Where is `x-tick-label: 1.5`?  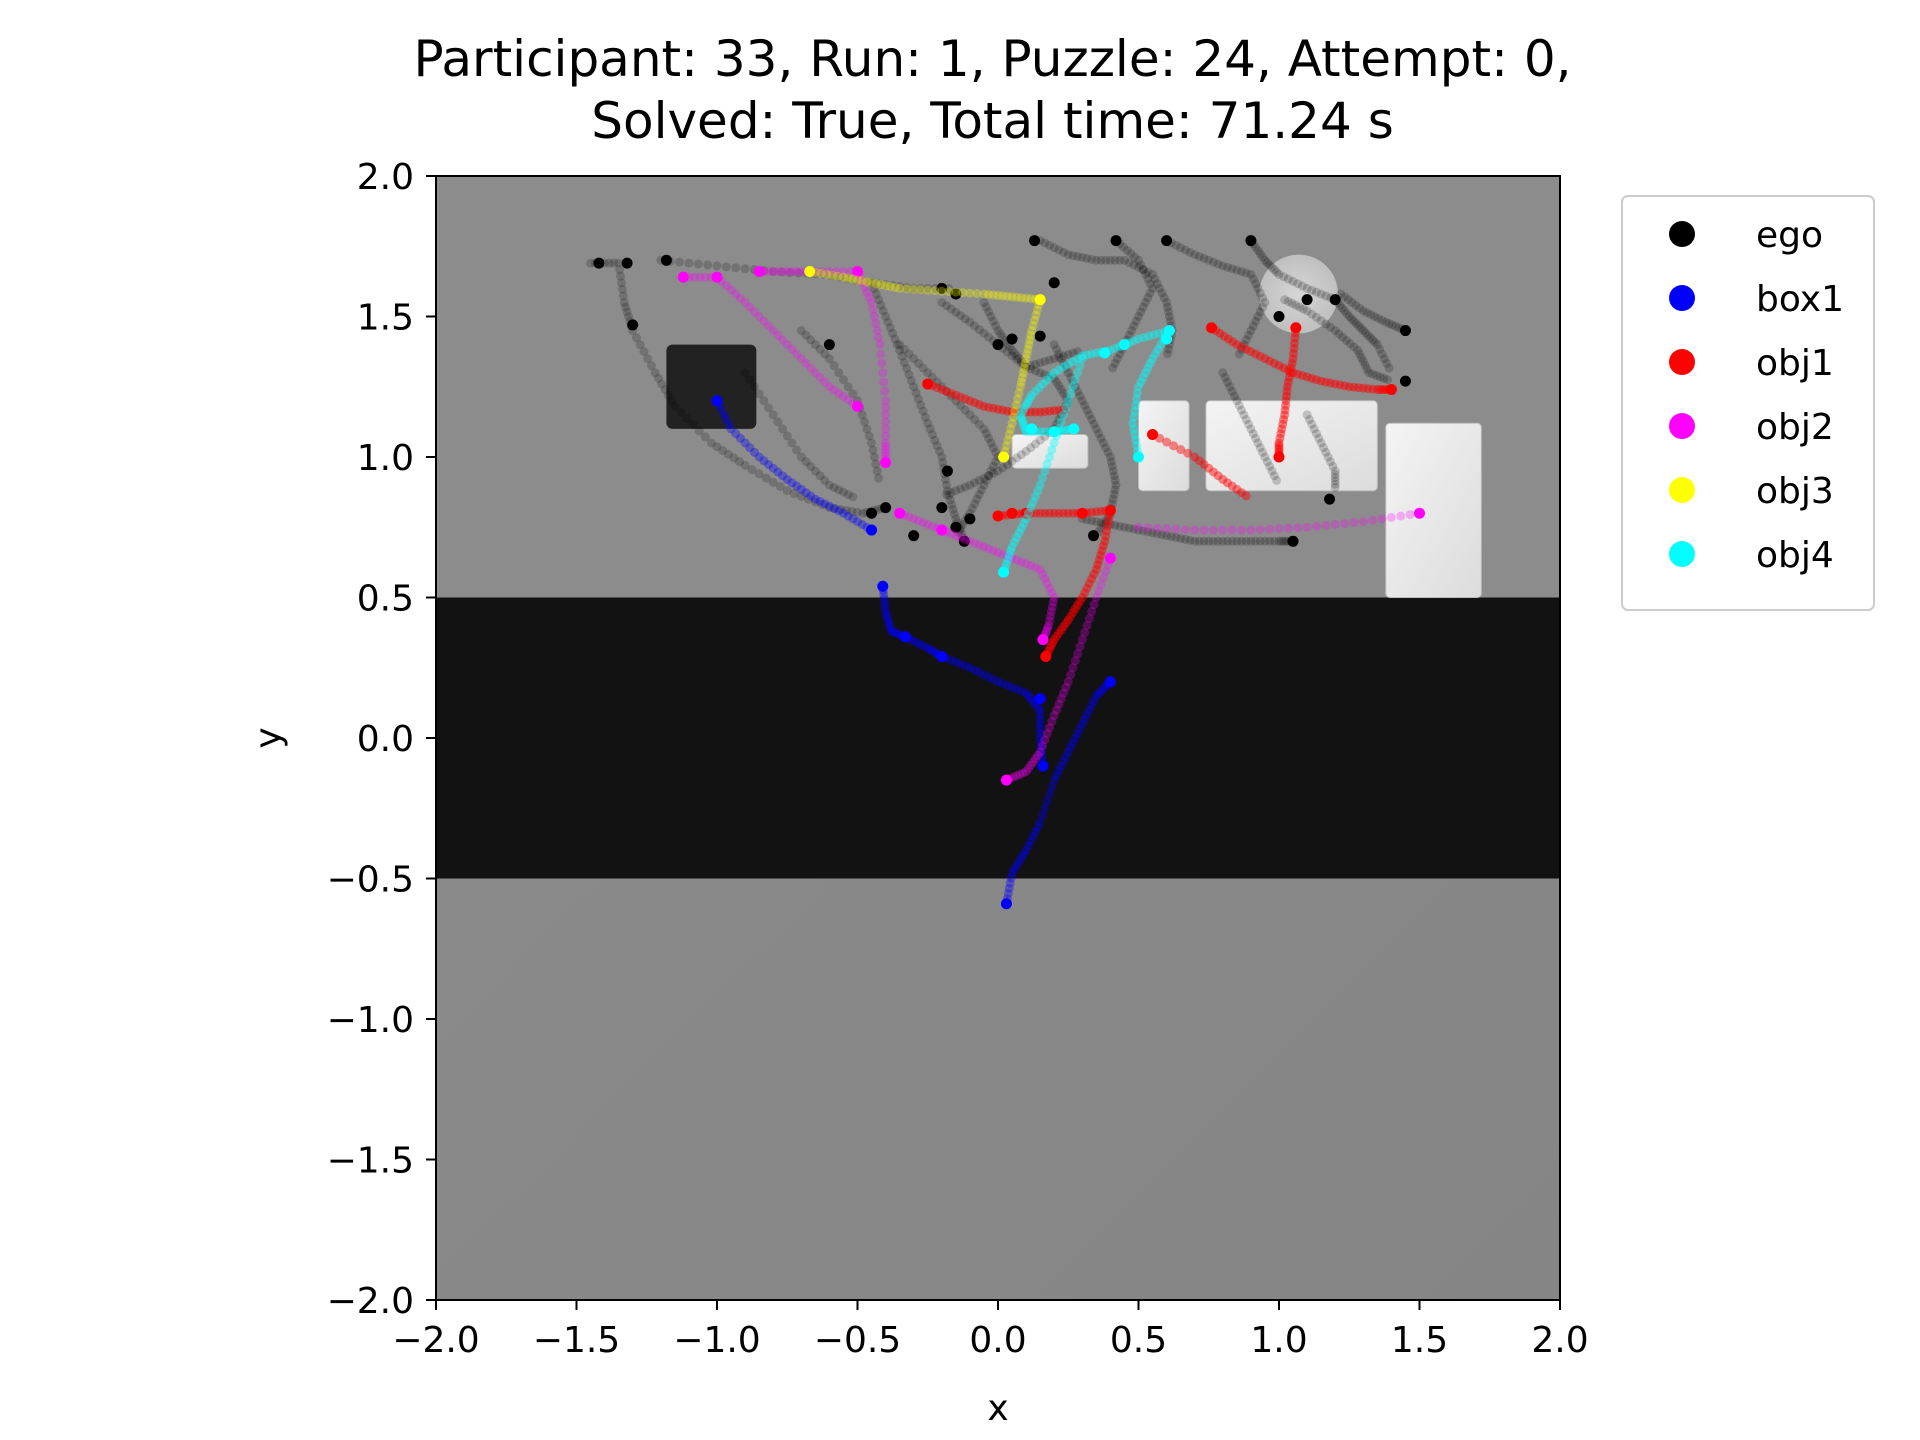
x-tick-label: 1.5 is located at coordinates (1419, 1340).